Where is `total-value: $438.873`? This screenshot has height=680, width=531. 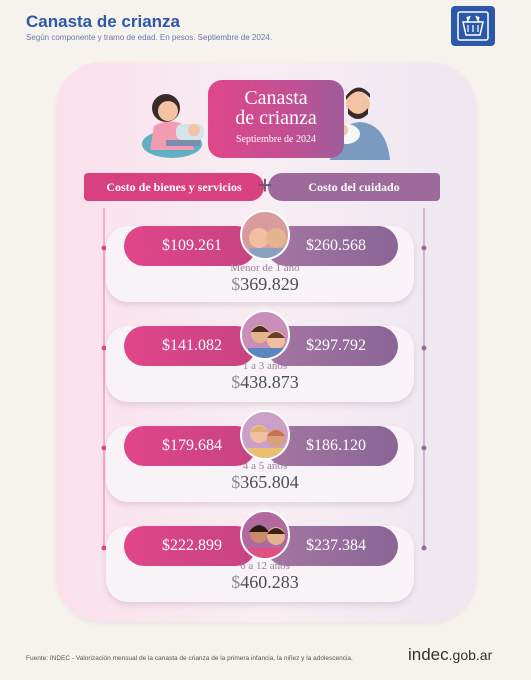
total-value: $438.873 is located at coordinates (265, 382).